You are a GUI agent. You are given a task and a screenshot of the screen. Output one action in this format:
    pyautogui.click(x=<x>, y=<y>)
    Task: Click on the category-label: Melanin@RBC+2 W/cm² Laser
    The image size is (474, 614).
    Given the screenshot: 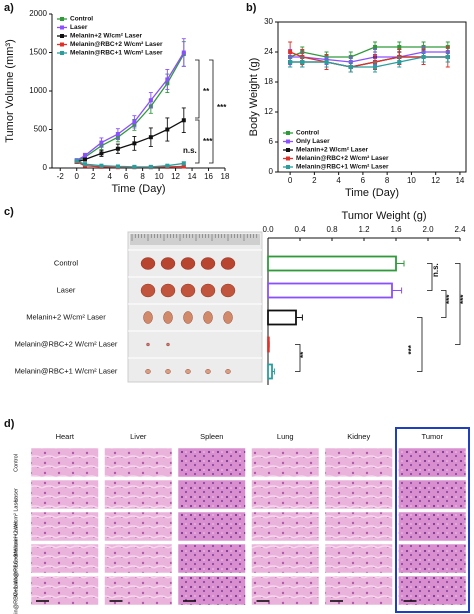 What is the action you would take?
    pyautogui.click(x=66, y=343)
    